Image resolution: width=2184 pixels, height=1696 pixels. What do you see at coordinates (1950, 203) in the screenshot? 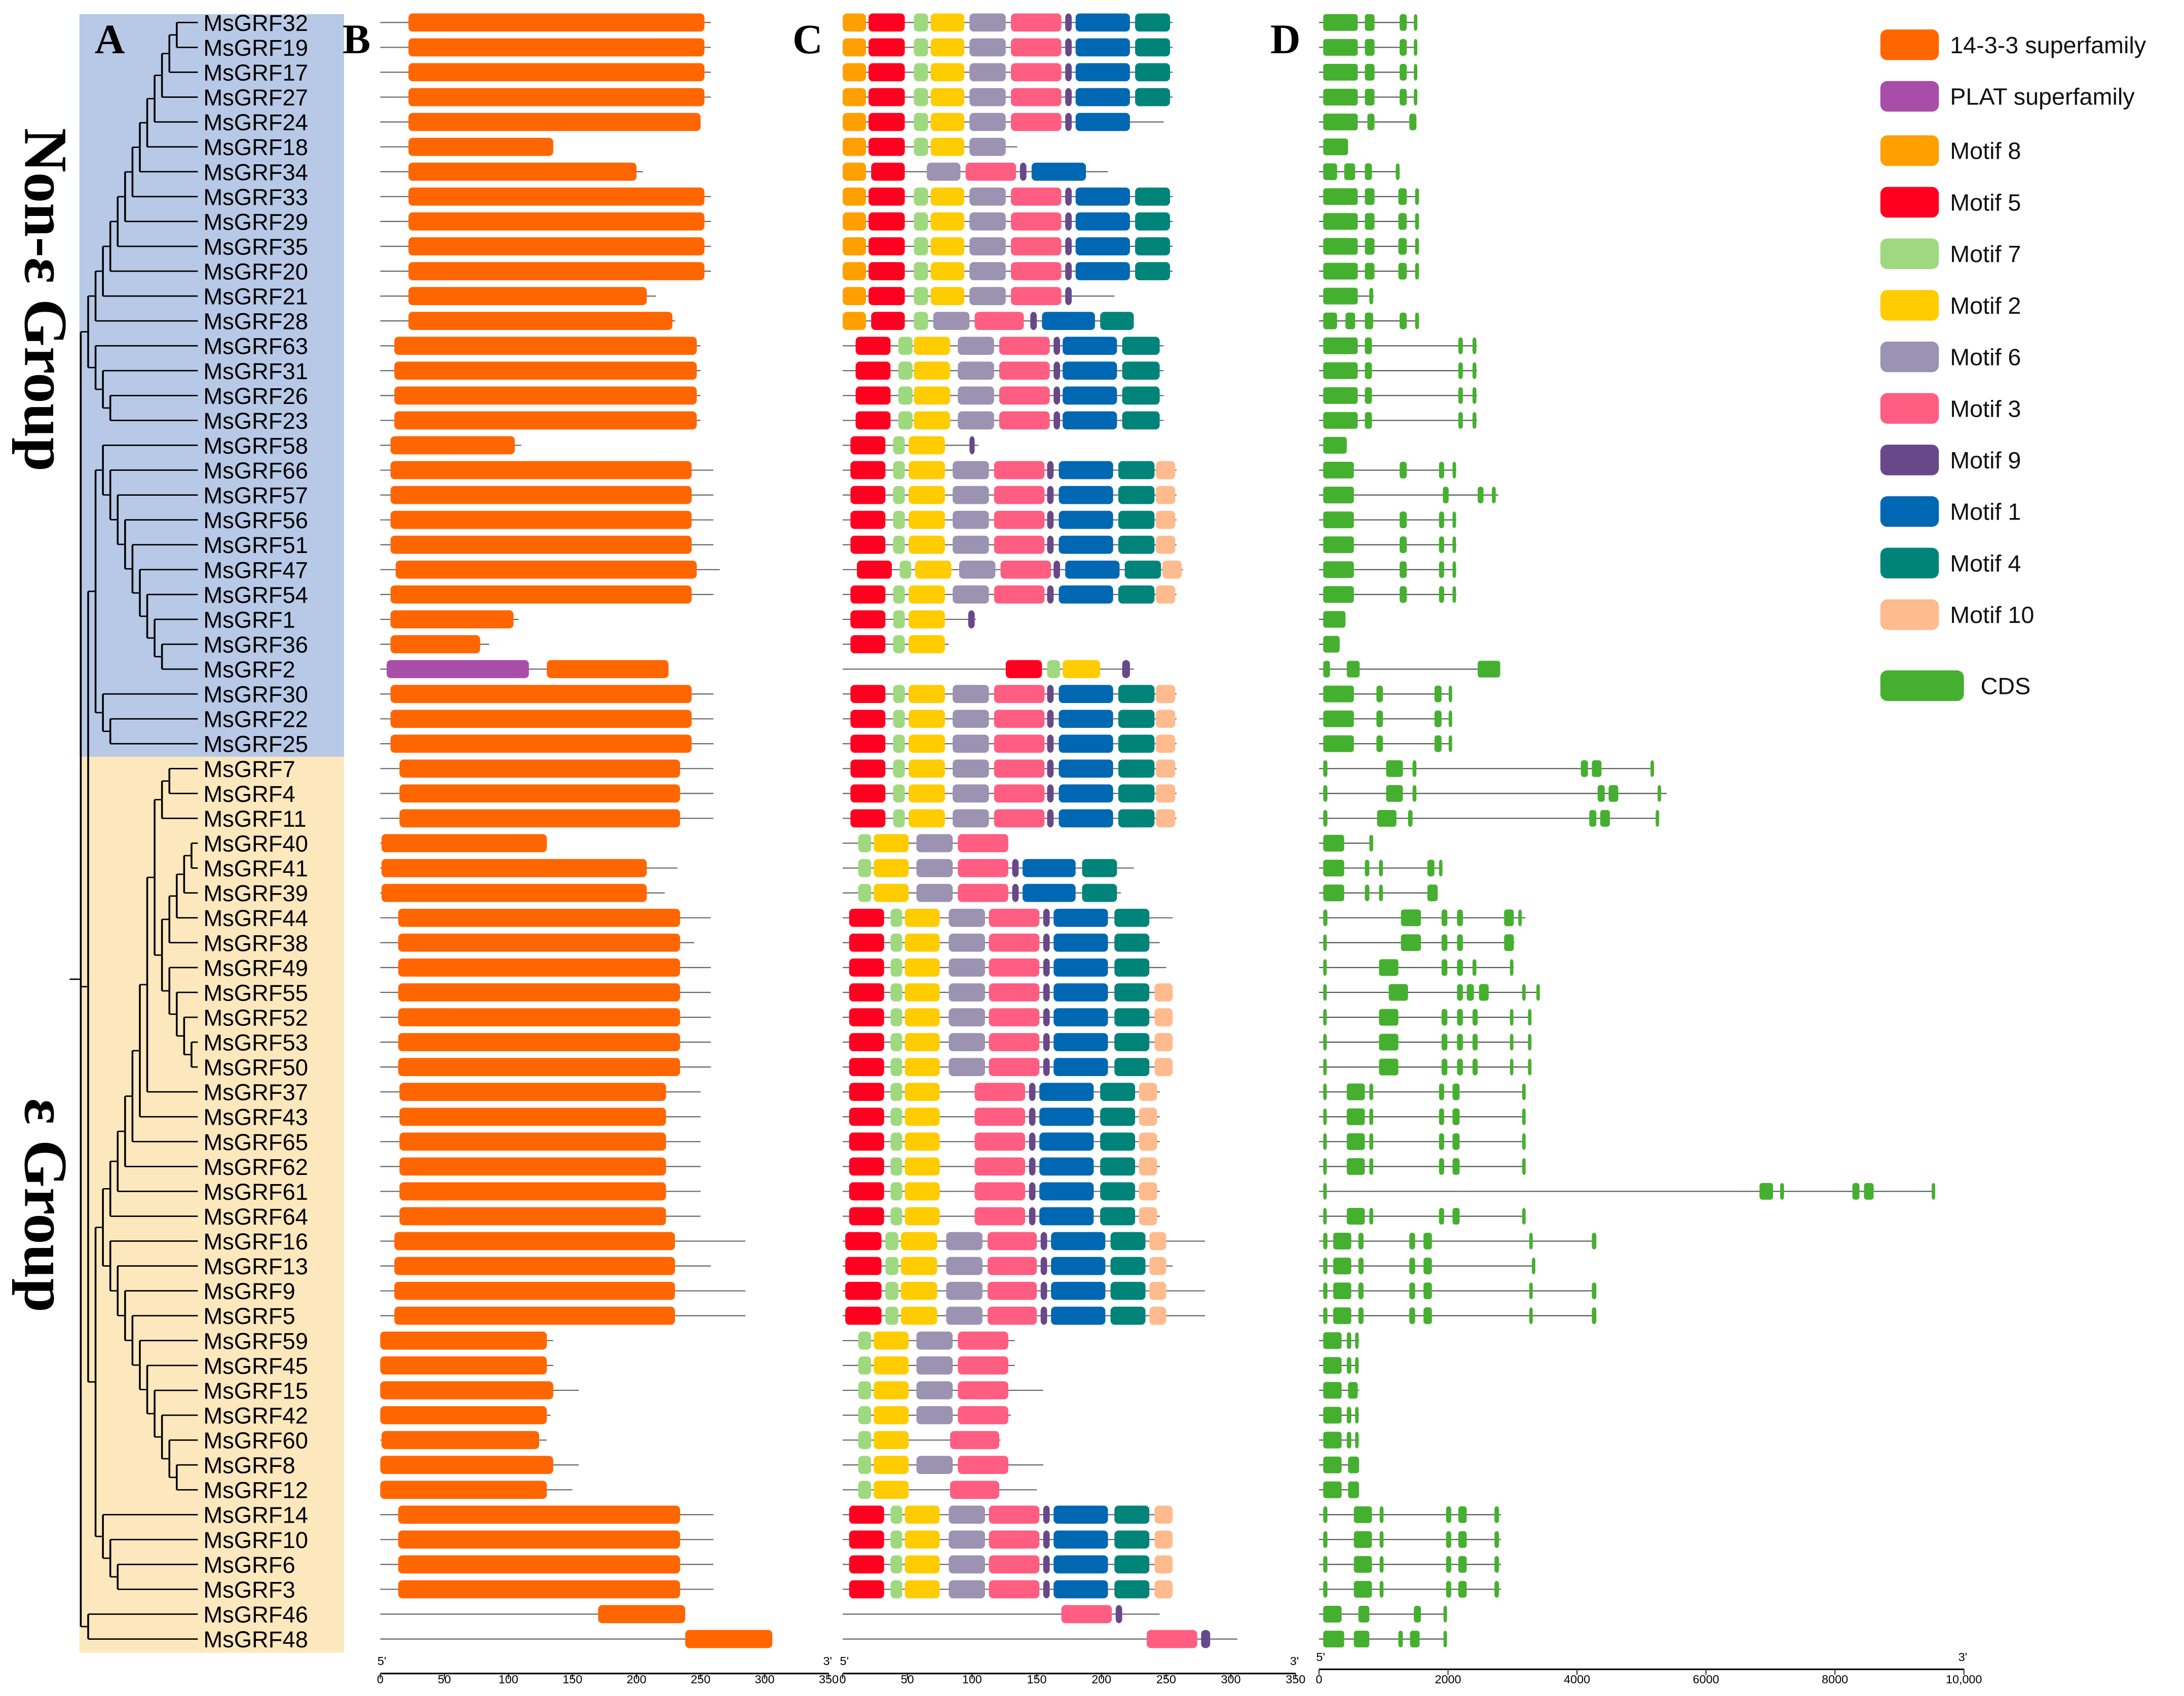
I see `legend-item: Motif 5` at bounding box center [1950, 203].